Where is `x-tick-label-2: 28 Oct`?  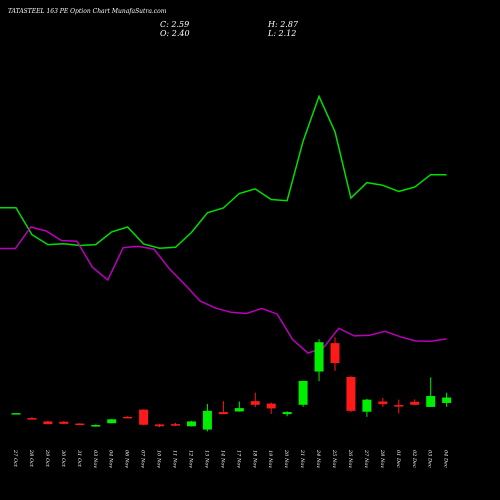 x-tick-label-2: 28 Oct is located at coordinates (31, 458).